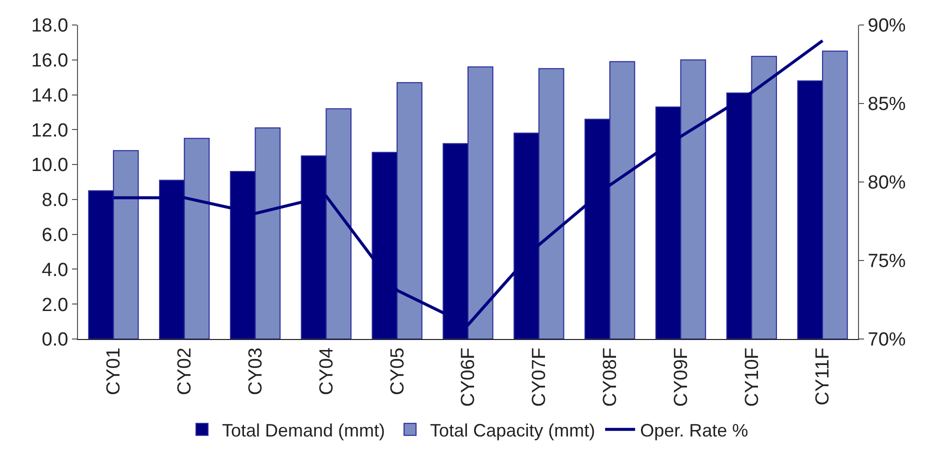 Image resolution: width=933 pixels, height=460 pixels. I want to click on y-tick-label: 16.0, so click(49, 61).